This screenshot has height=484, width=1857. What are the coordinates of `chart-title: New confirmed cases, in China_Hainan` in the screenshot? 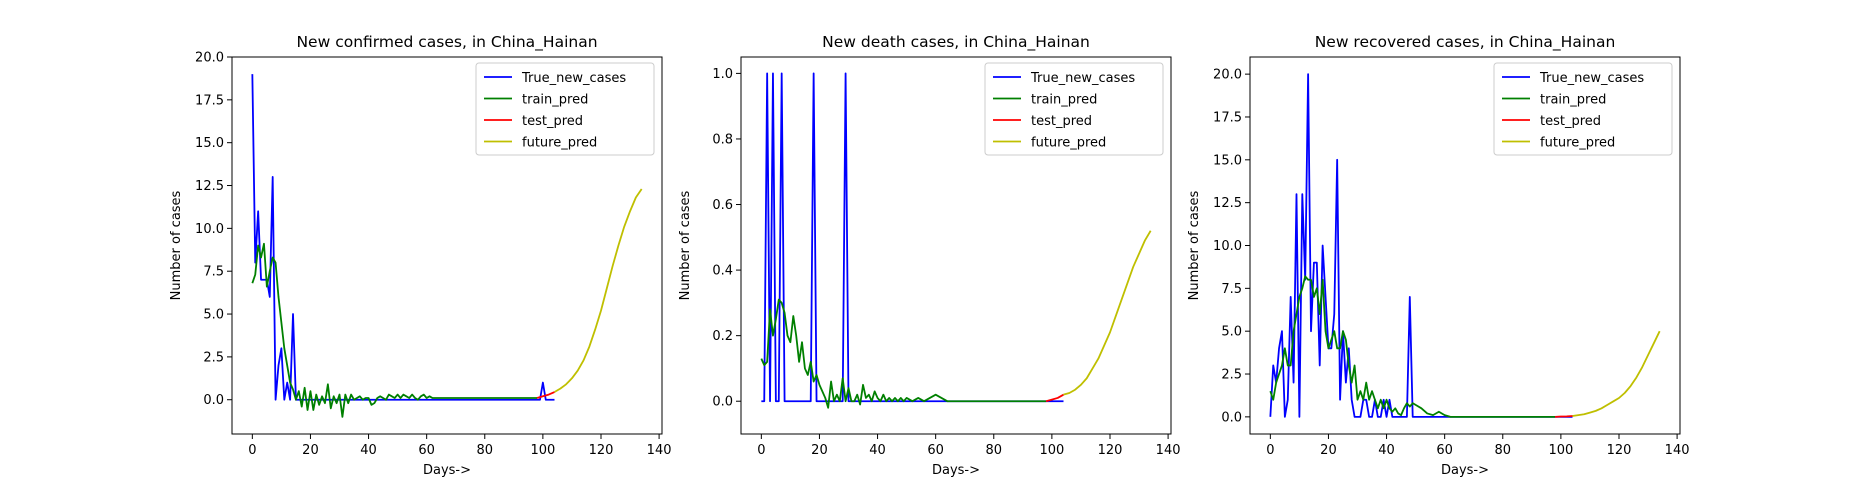 It's located at (446, 42).